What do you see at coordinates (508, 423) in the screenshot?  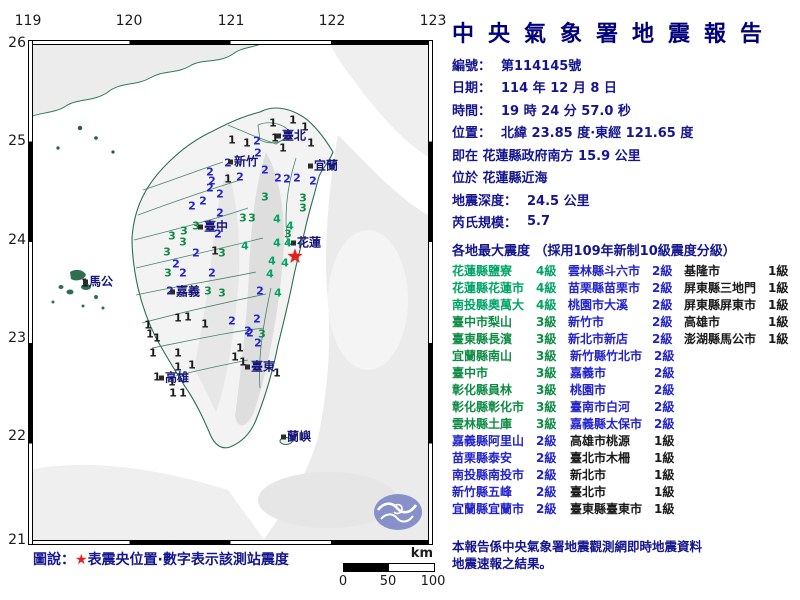 I see `intensity-cell: 雲林縣土庫 3級` at bounding box center [508, 423].